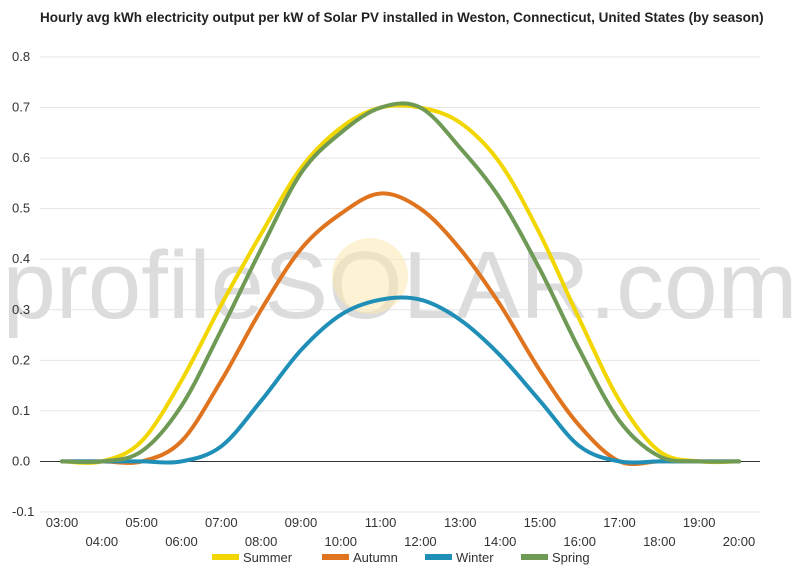 The image size is (800, 570). Describe the element at coordinates (21, 56) in the screenshot. I see `y-tick-label: 0.8` at that location.